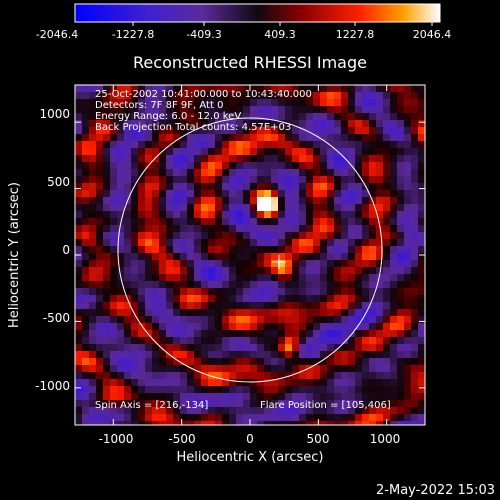 This screenshot has width=500, height=500. I want to click on y-tick-label-2: 0, so click(66, 250).